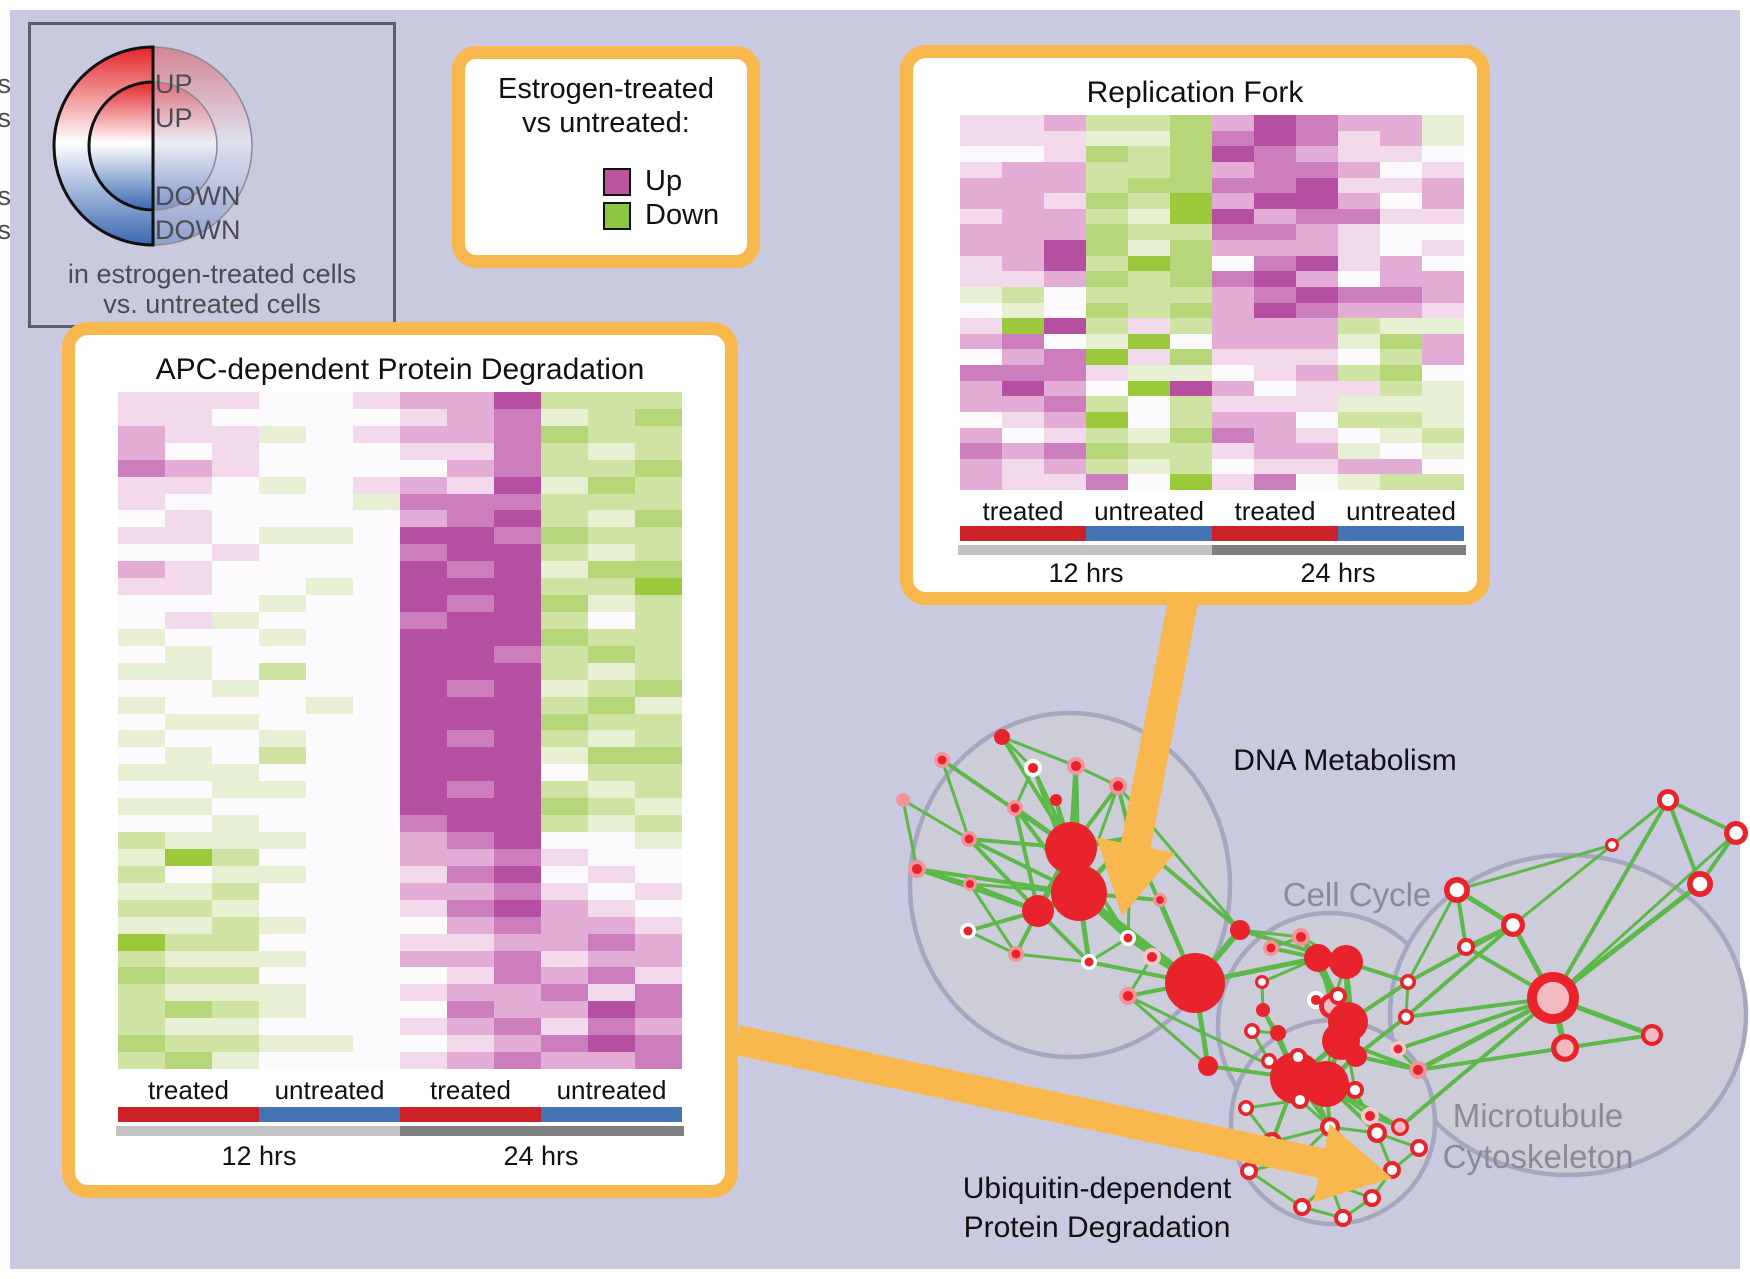  What do you see at coordinates (617, 215) in the screenshot?
I see `down-color-swatch` at bounding box center [617, 215].